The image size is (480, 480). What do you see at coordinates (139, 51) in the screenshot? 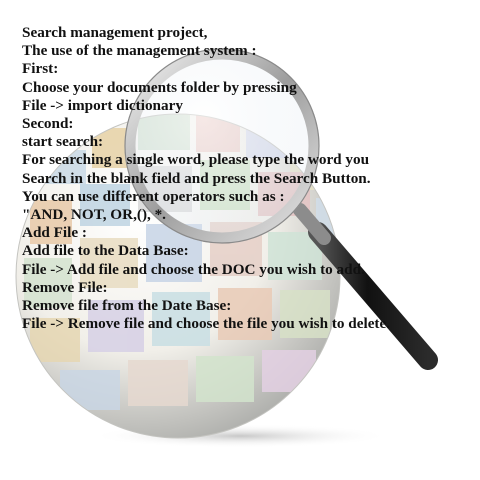
I see `intro-line: The use of the management system :` at bounding box center [139, 51].